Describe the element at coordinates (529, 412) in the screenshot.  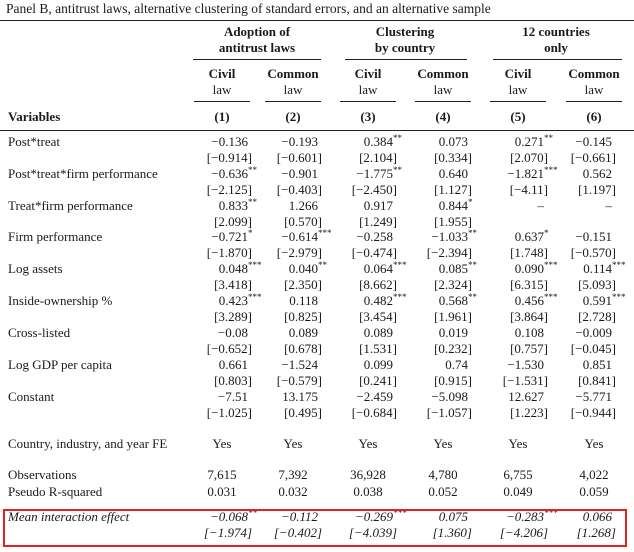
I see `t-stat-cell: [1.223]` at that location.